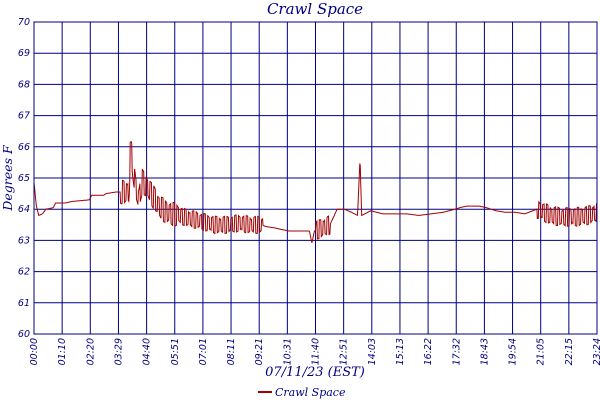 Image resolution: width=600 pixels, height=400 pixels. I want to click on x-tick-label: 05:51, so click(175, 351).